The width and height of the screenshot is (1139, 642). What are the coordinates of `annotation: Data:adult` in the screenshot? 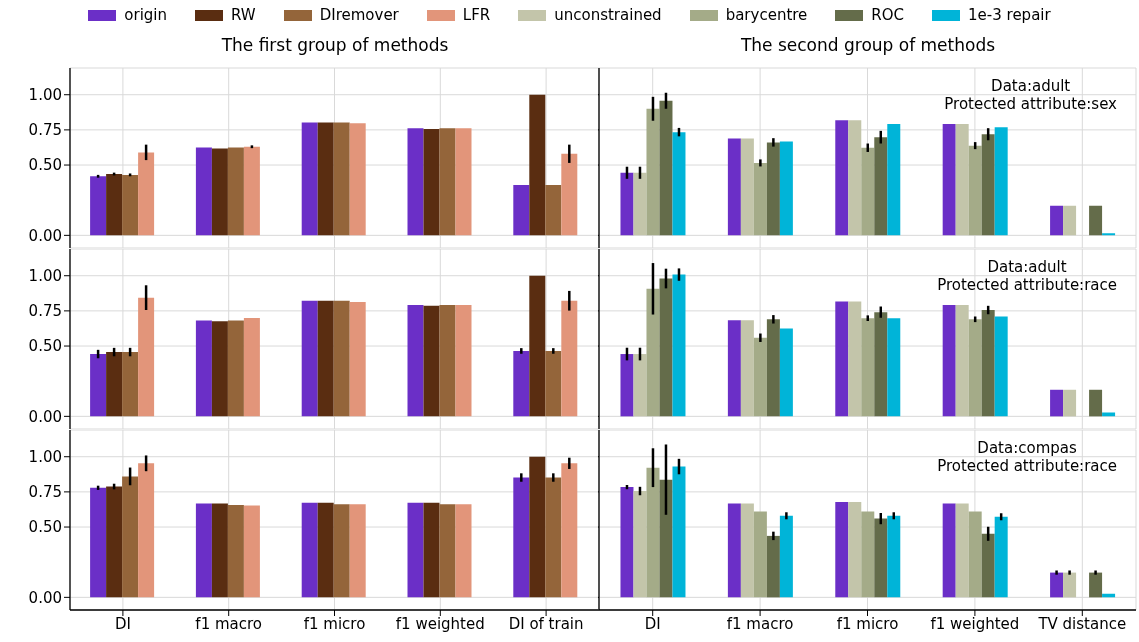 It's located at (1027, 267).